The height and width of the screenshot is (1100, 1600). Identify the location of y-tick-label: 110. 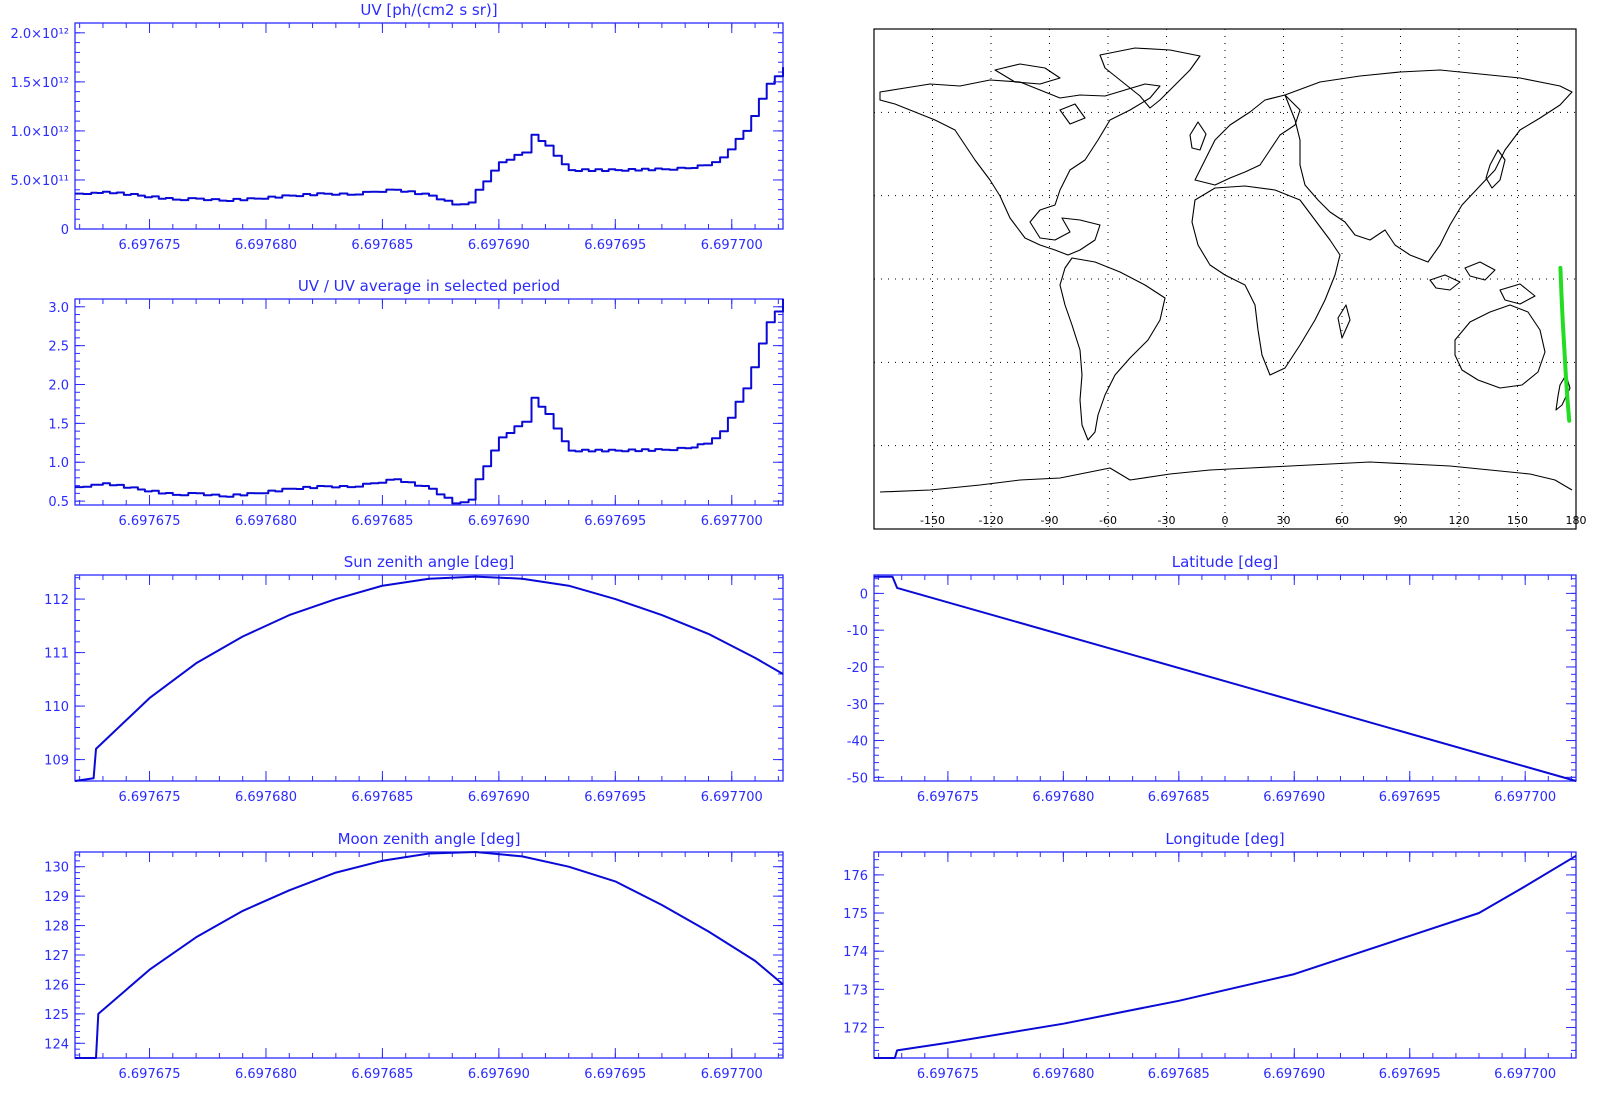
(56, 707).